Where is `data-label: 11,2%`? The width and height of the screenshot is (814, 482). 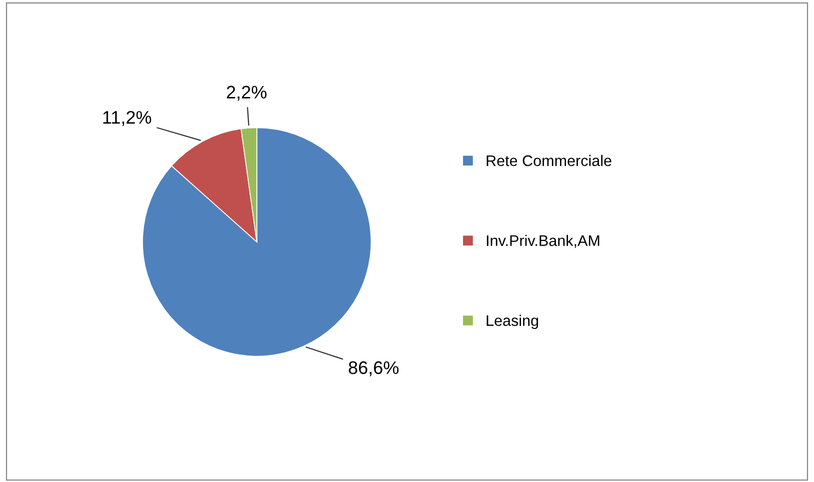
data-label: 11,2% is located at coordinates (127, 118).